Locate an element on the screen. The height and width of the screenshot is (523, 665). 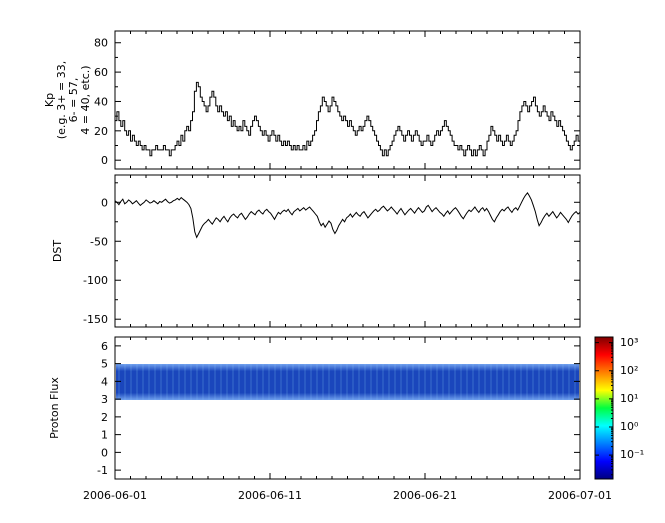
x-tick-label: 2006-07-01 is located at coordinates (580, 495).